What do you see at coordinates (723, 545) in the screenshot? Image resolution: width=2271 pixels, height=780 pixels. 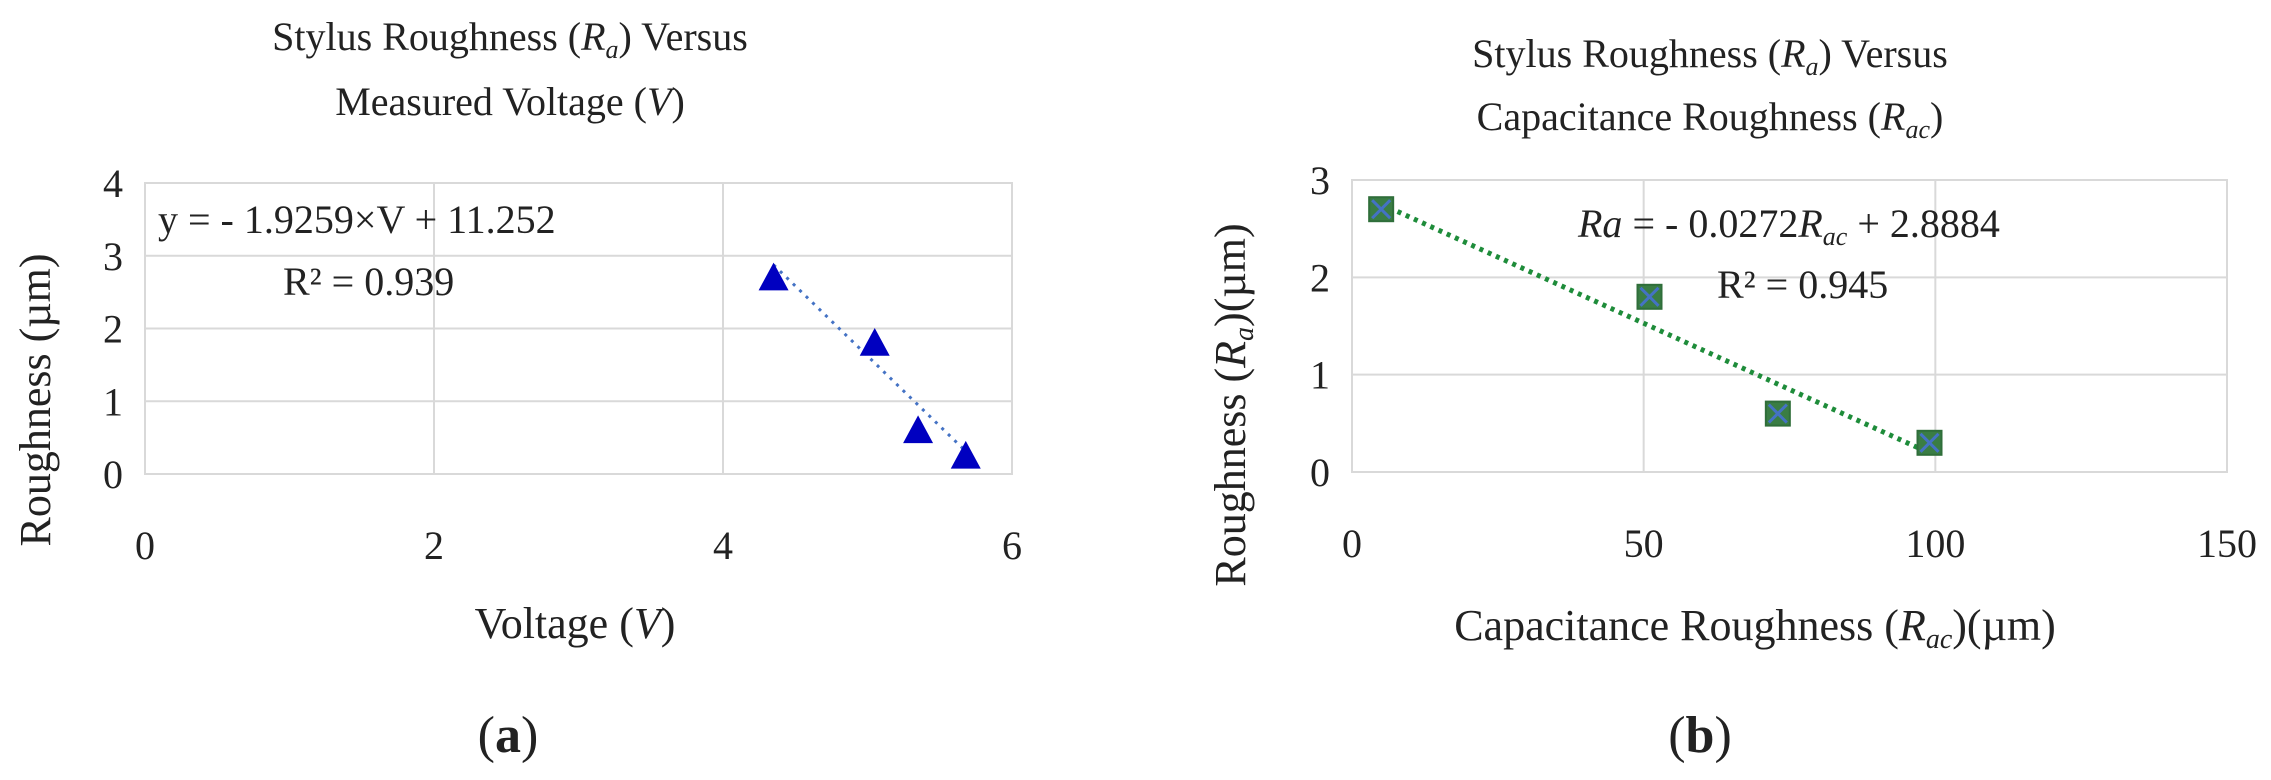 I see `chart-a-x-tick-label: 4` at bounding box center [723, 545].